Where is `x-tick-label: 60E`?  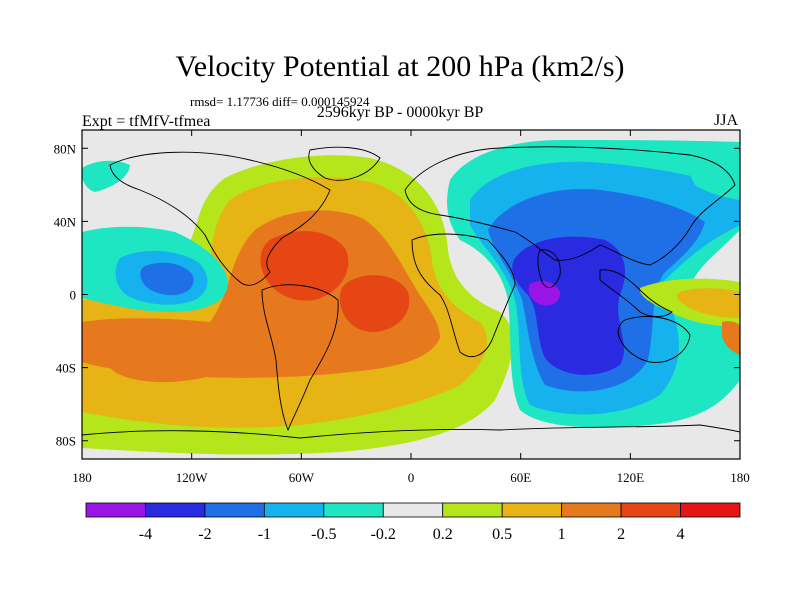 x-tick-label: 60E is located at coordinates (520, 477).